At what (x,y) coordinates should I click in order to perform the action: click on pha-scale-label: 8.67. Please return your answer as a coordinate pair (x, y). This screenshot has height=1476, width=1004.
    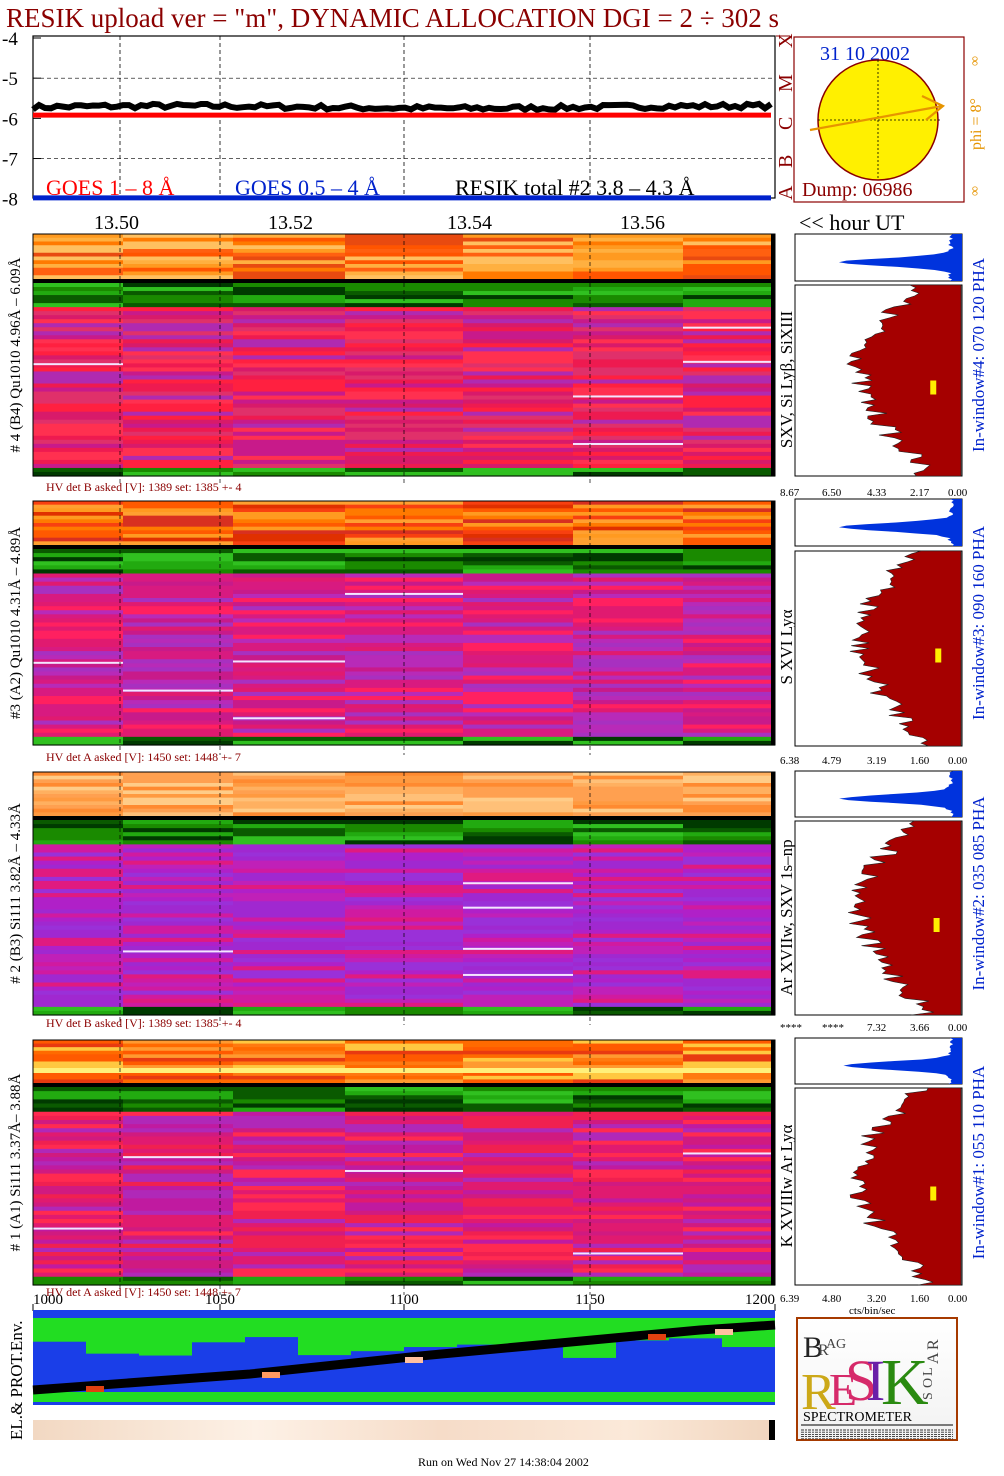
    Looking at the image, I should click on (790, 493).